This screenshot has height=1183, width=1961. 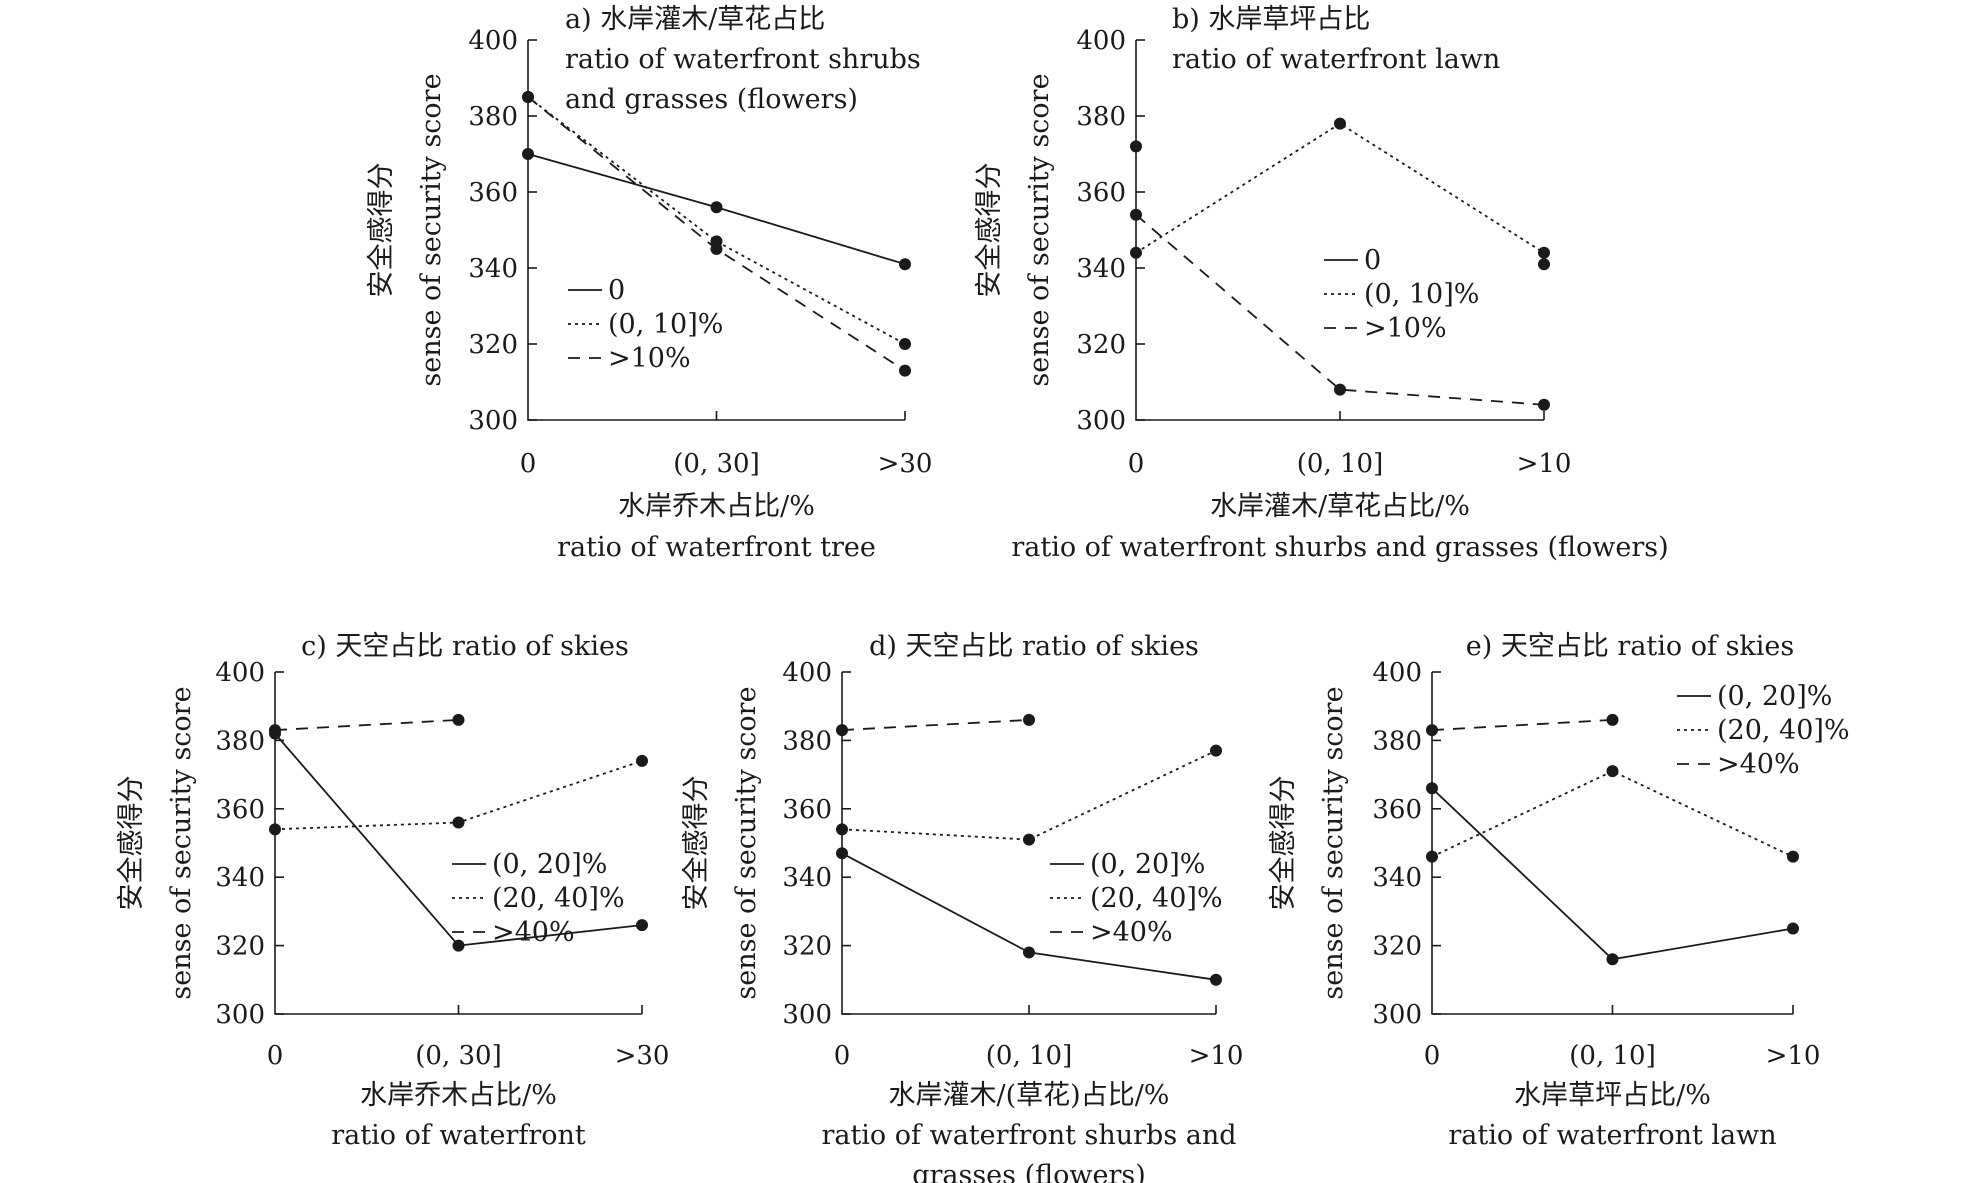 What do you see at coordinates (1028, 1135) in the screenshot?
I see `x-axis-label: ratio of waterfront shurbs and` at bounding box center [1028, 1135].